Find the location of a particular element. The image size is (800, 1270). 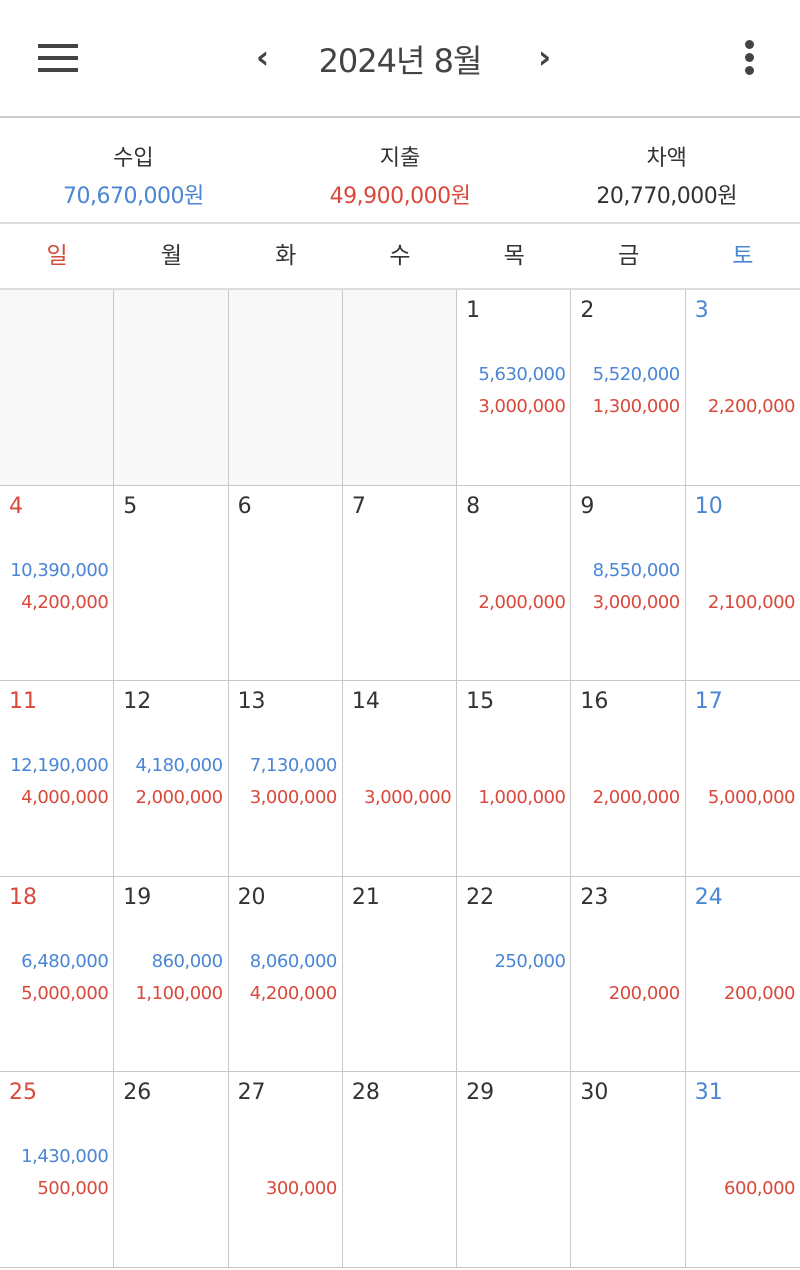

calendar-day-cell: 14 3,000,000 is located at coordinates (400, 779).